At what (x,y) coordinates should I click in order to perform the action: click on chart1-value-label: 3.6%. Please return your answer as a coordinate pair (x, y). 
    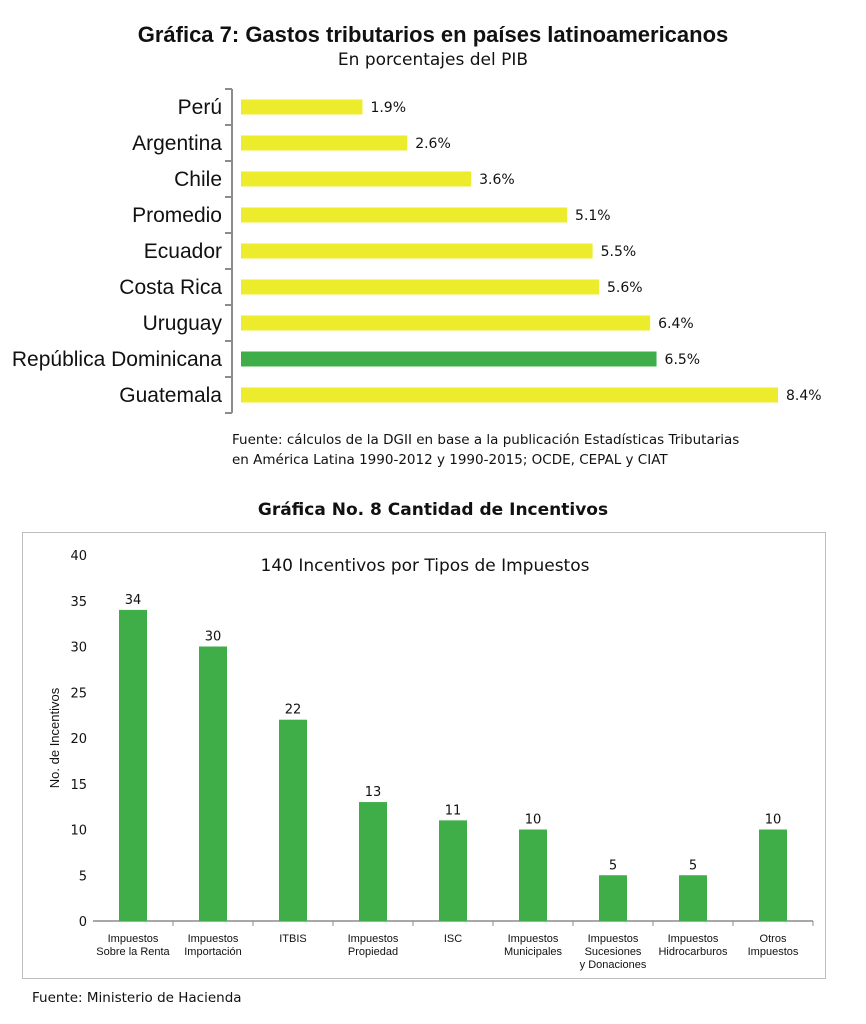
    Looking at the image, I should click on (497, 180).